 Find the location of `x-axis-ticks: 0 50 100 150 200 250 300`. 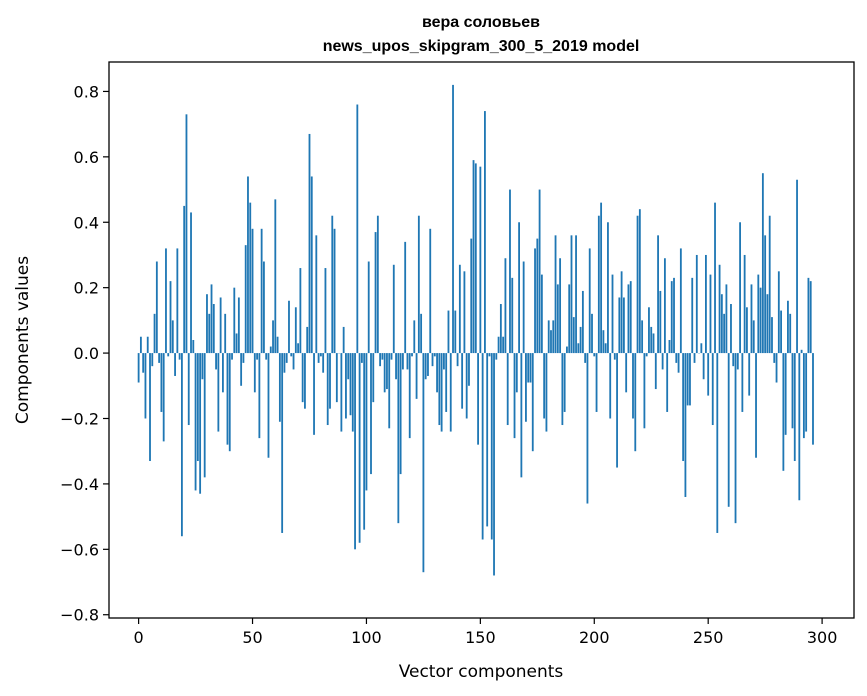

x-axis-ticks: 0 50 100 150 200 250 300 is located at coordinates (486, 632).